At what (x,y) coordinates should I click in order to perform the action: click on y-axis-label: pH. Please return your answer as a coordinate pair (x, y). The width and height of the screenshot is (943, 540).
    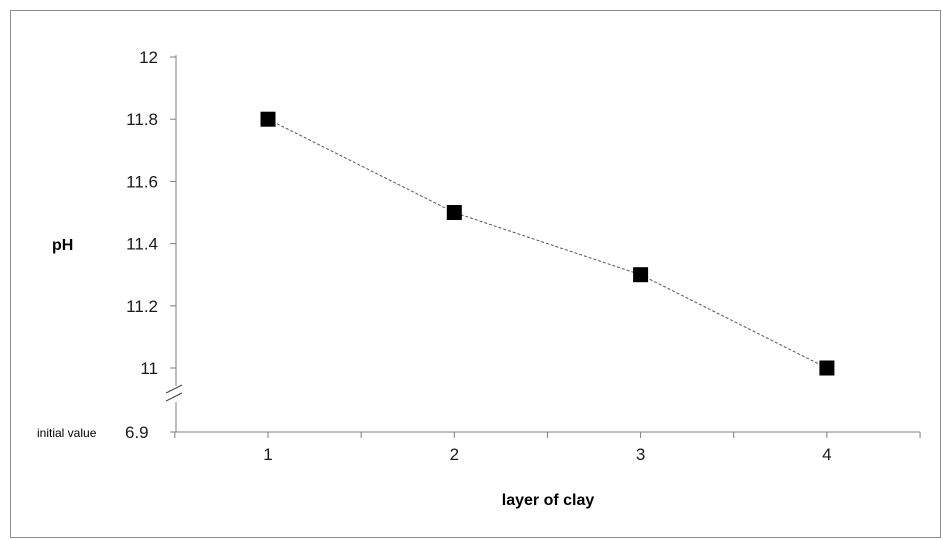
    Looking at the image, I should click on (62, 245).